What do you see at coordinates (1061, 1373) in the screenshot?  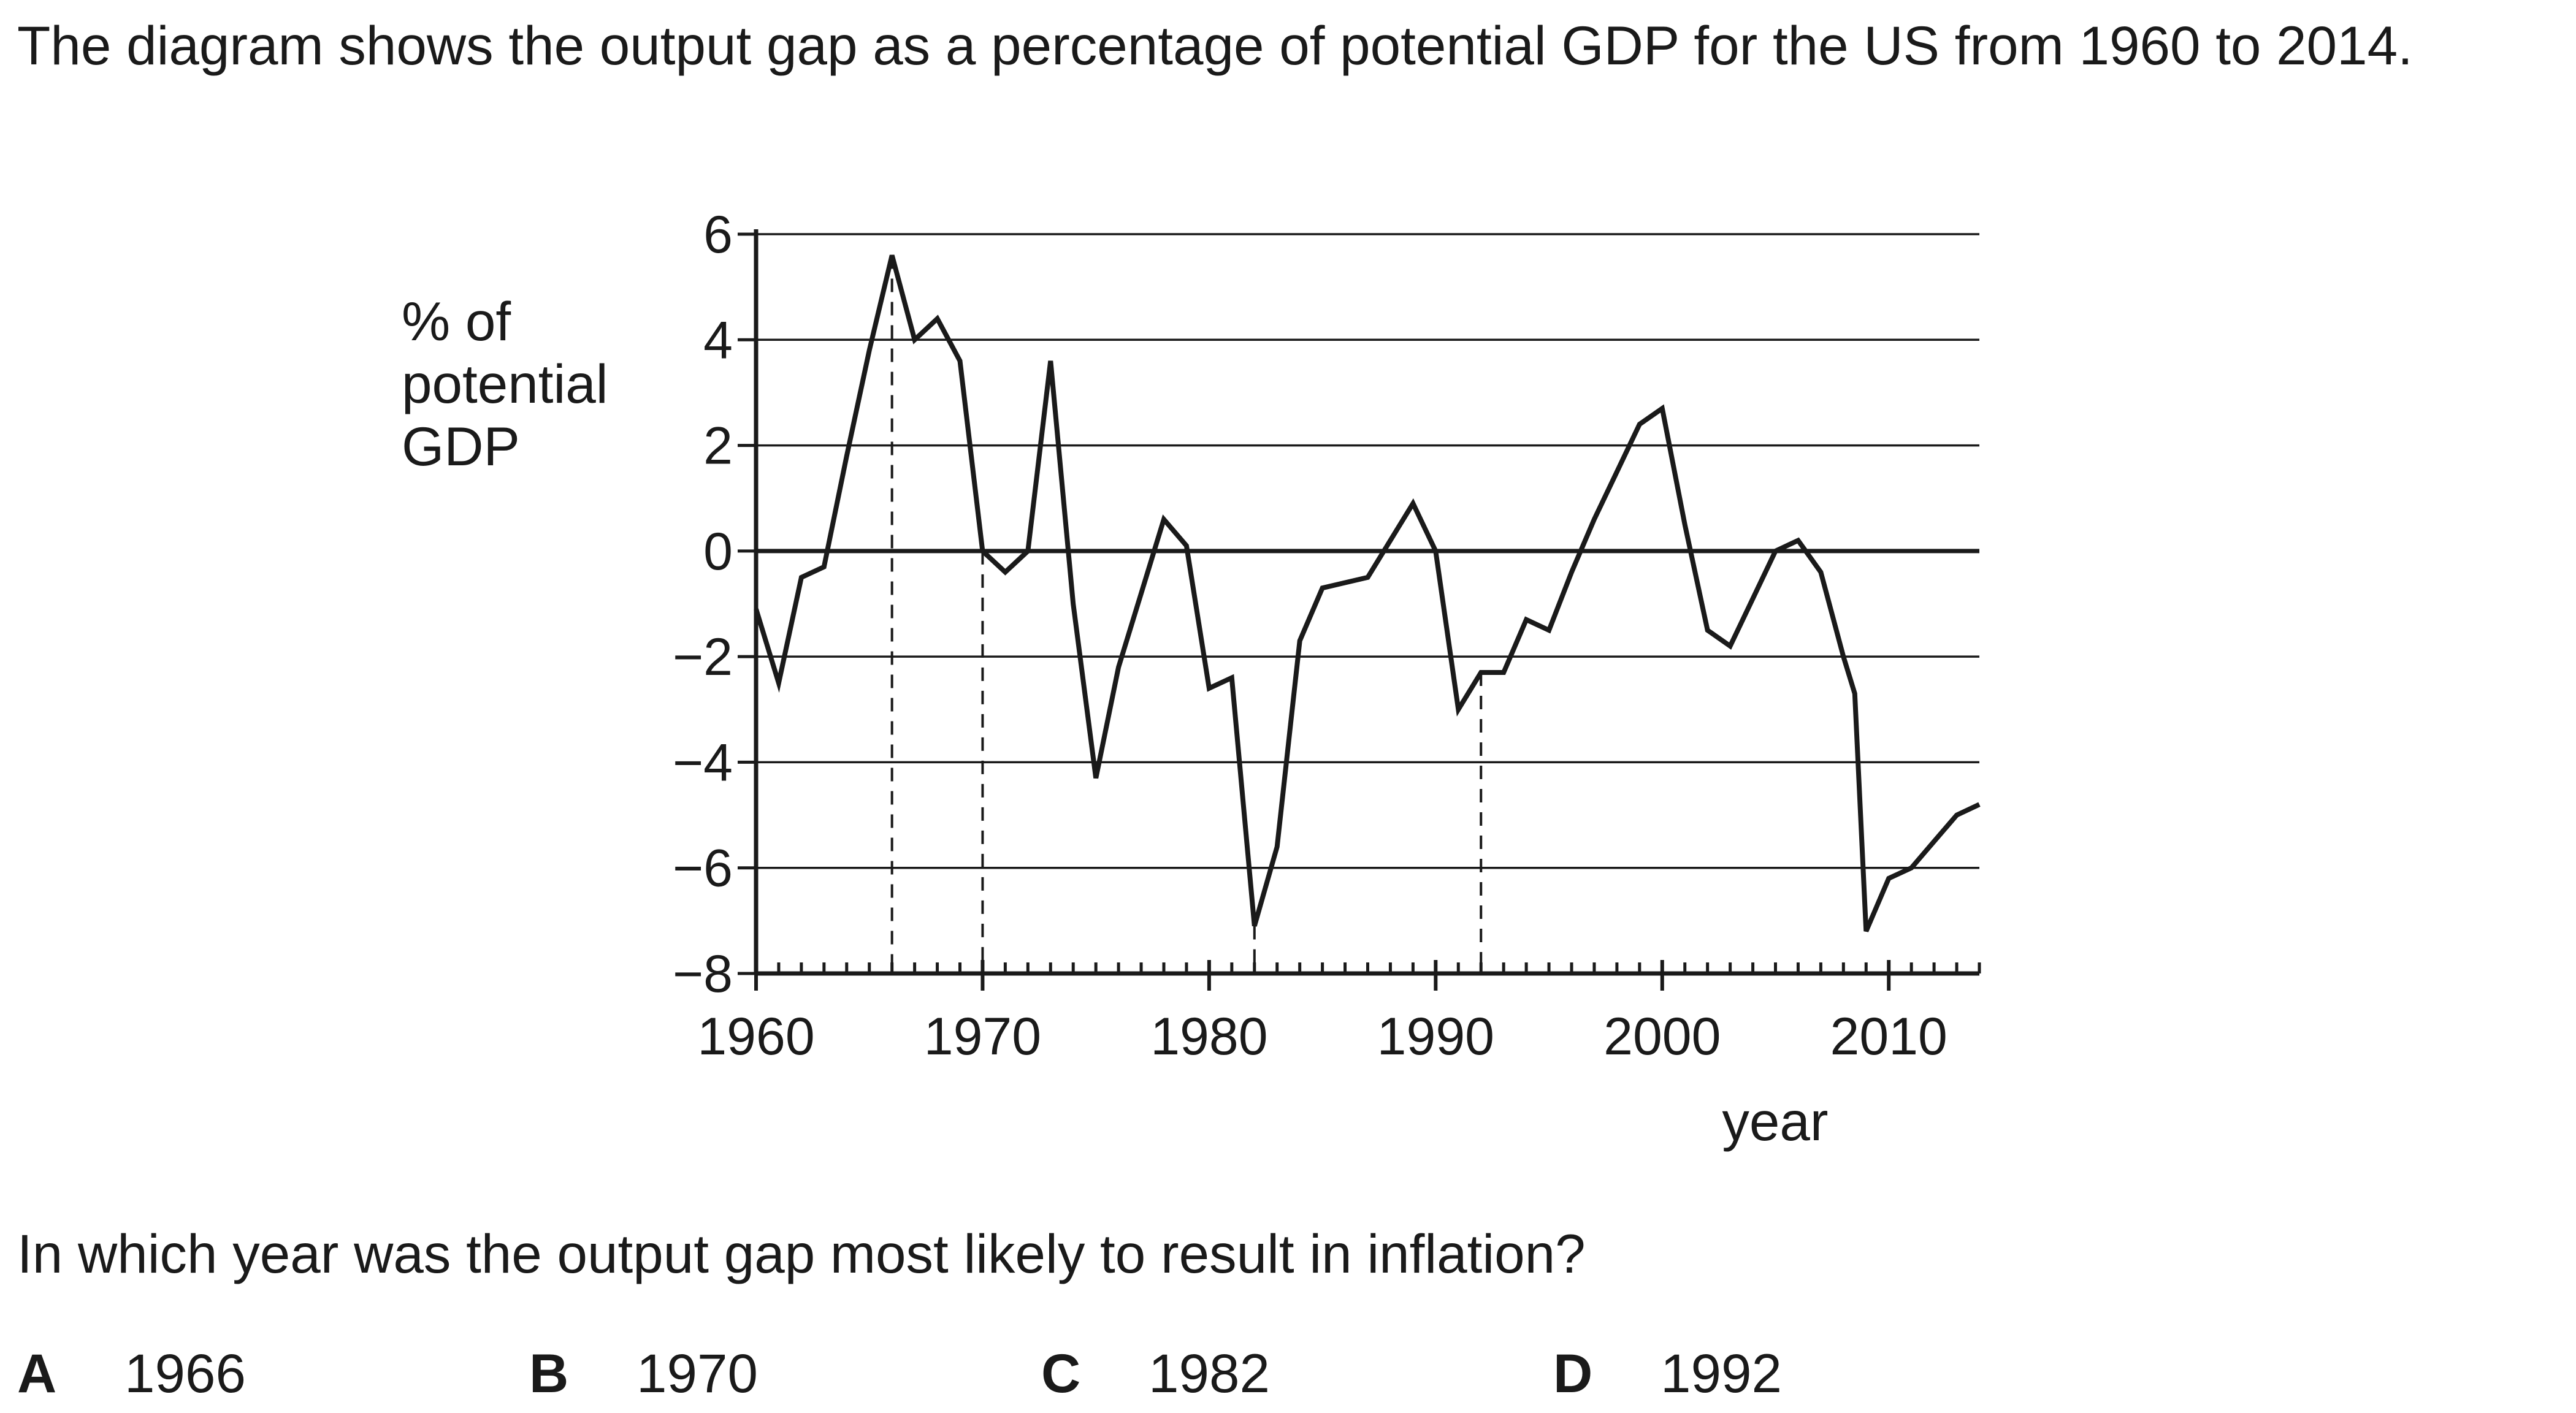 I see `option-letter: C` at bounding box center [1061, 1373].